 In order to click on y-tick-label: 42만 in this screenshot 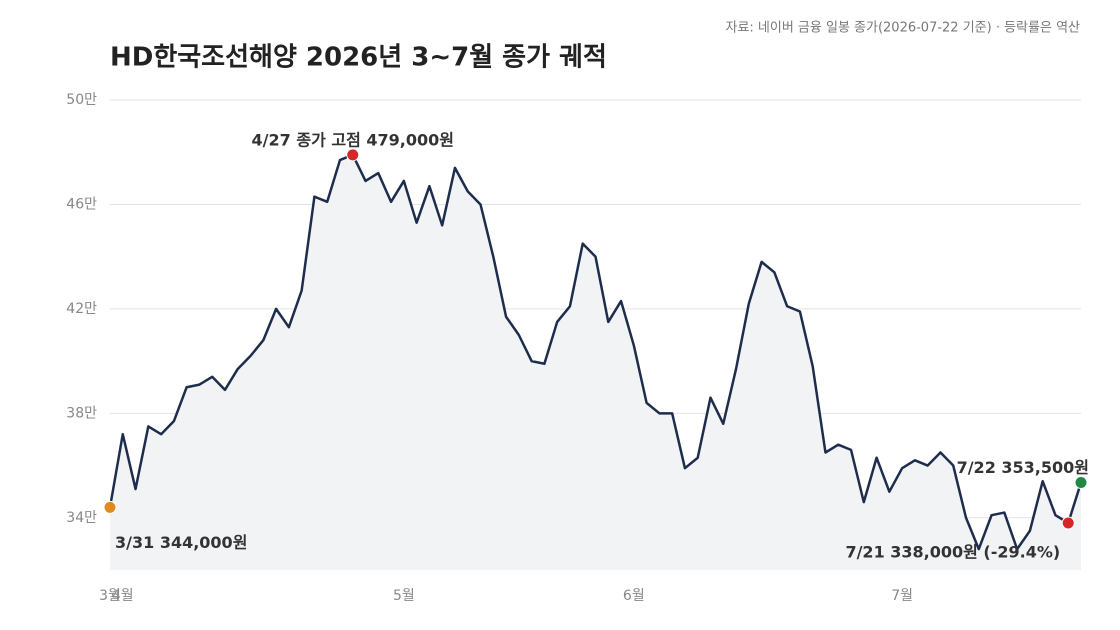, I will do `click(81, 309)`.